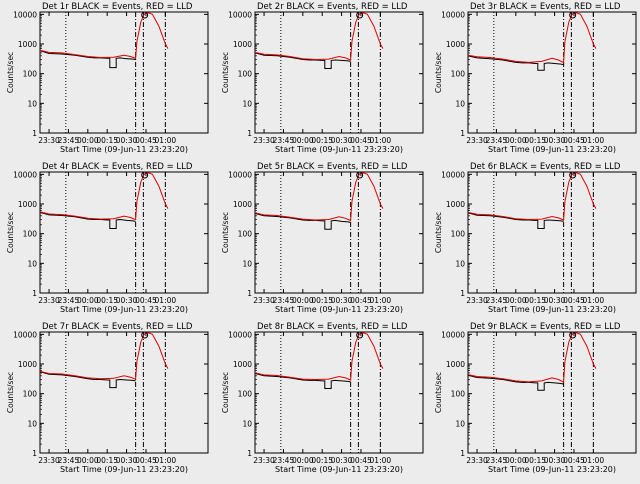  I want to click on panel-title: Det 7r BLACK = Events, RED = LLD, so click(117, 327).